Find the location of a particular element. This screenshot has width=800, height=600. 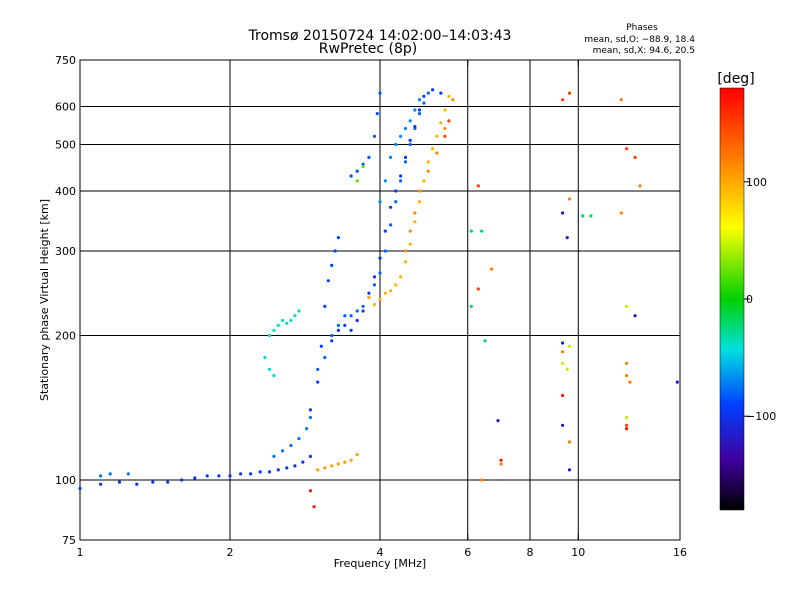

x-tick-label: 2 is located at coordinates (230, 552).